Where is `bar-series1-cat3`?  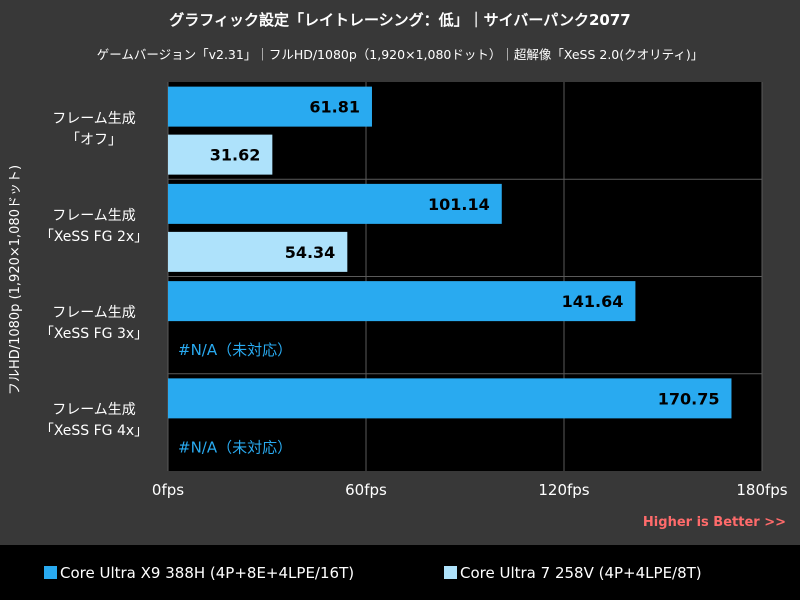
bar-series1-cat3 is located at coordinates (402, 301).